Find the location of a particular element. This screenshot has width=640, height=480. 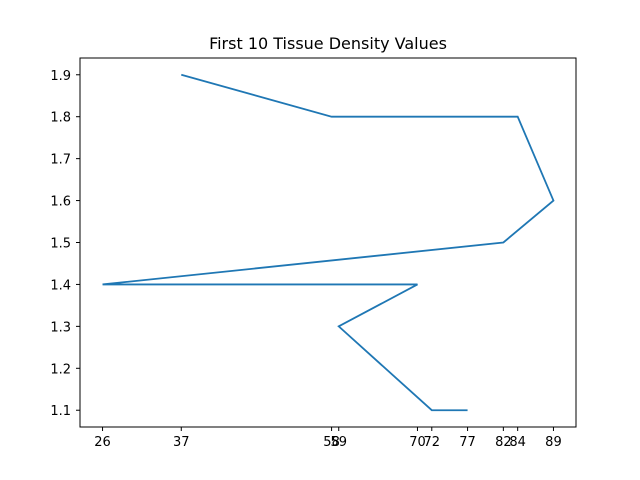

y-tick-label: 1.8 is located at coordinates (60, 118).